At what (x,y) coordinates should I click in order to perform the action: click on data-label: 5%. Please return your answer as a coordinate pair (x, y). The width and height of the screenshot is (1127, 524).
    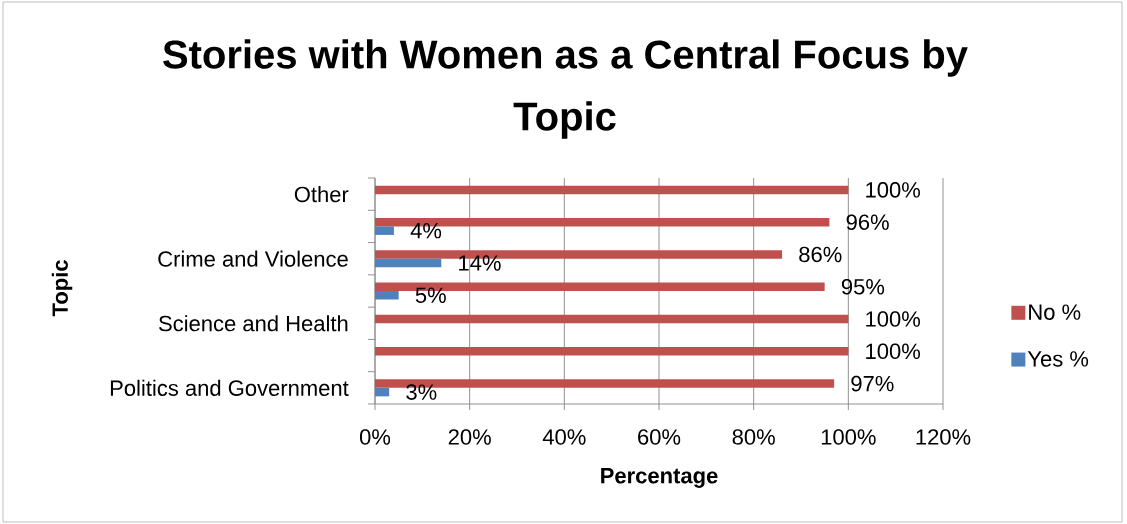
    Looking at the image, I should click on (430, 295).